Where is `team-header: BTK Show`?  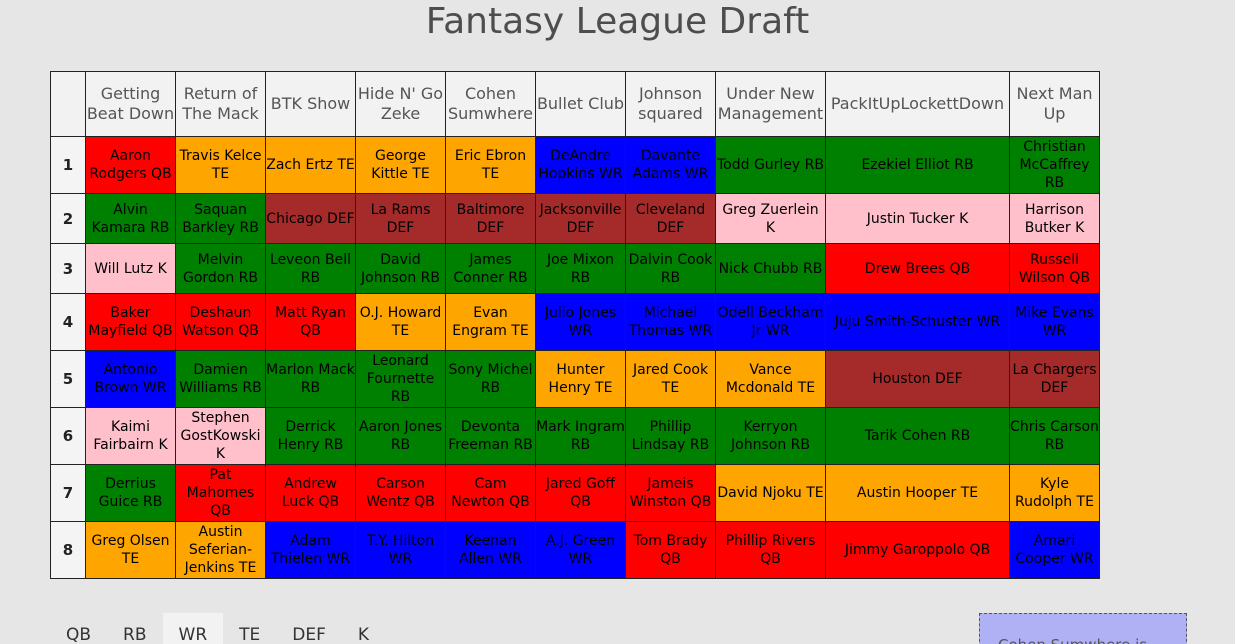
team-header: BTK Show is located at coordinates (310, 104).